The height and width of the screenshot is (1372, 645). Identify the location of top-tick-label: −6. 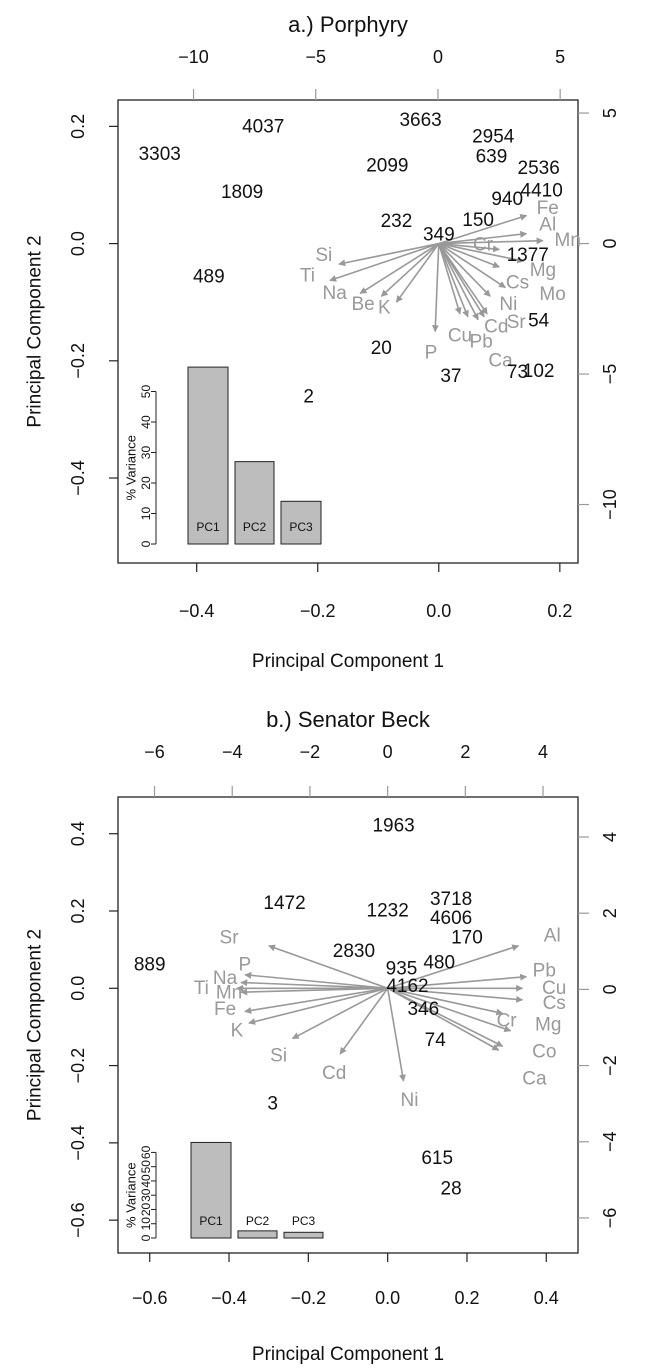
(154, 752).